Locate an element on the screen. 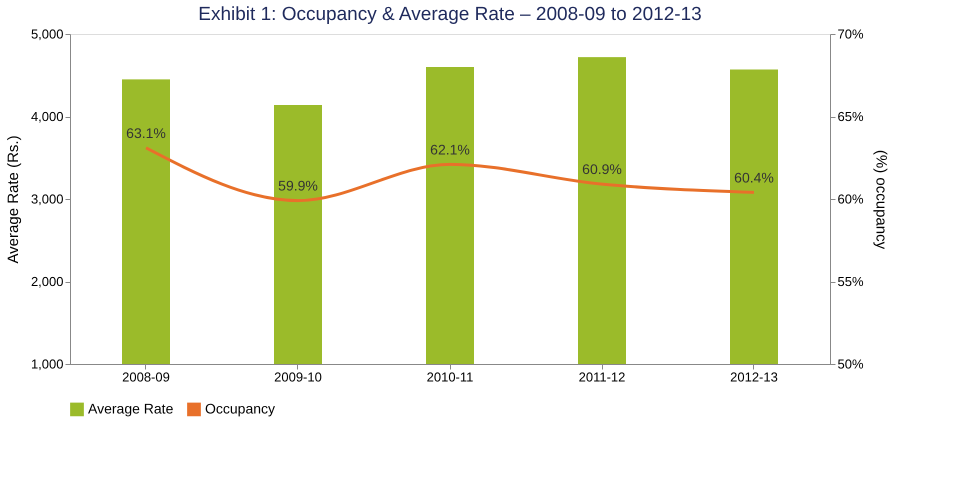 The height and width of the screenshot is (499, 954). y2-tick-label: 50% is located at coordinates (851, 364).